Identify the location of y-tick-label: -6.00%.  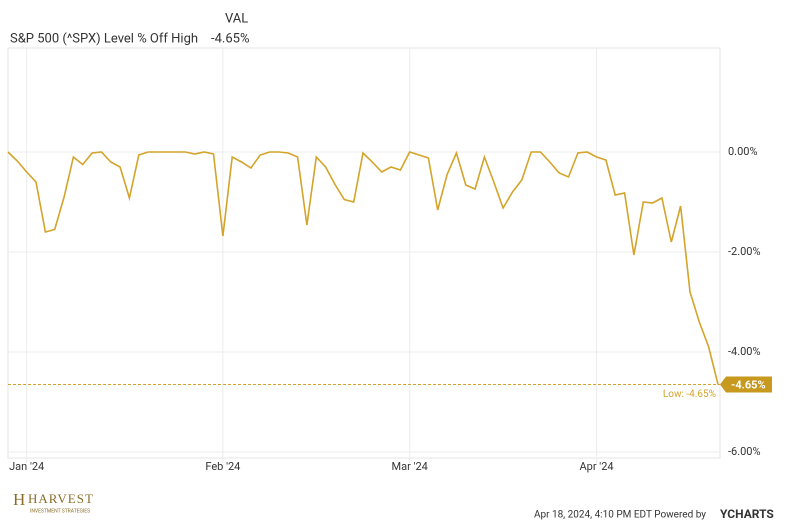
(744, 451).